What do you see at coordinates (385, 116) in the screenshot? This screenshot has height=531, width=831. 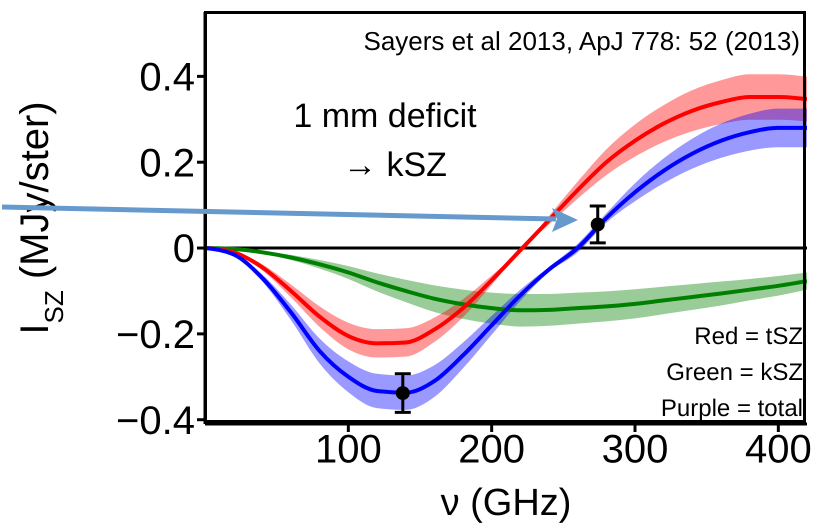 I see `annotation: 1 mm deficit` at bounding box center [385, 116].